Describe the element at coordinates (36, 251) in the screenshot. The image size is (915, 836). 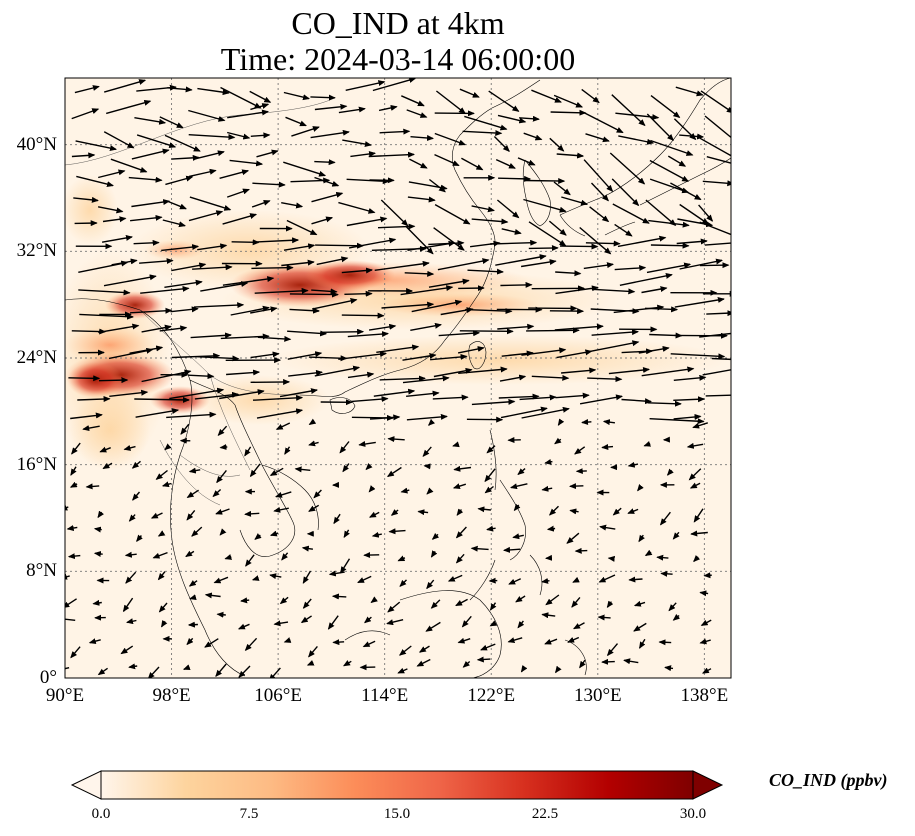
I see `lat-tick-label: 32°N` at that location.